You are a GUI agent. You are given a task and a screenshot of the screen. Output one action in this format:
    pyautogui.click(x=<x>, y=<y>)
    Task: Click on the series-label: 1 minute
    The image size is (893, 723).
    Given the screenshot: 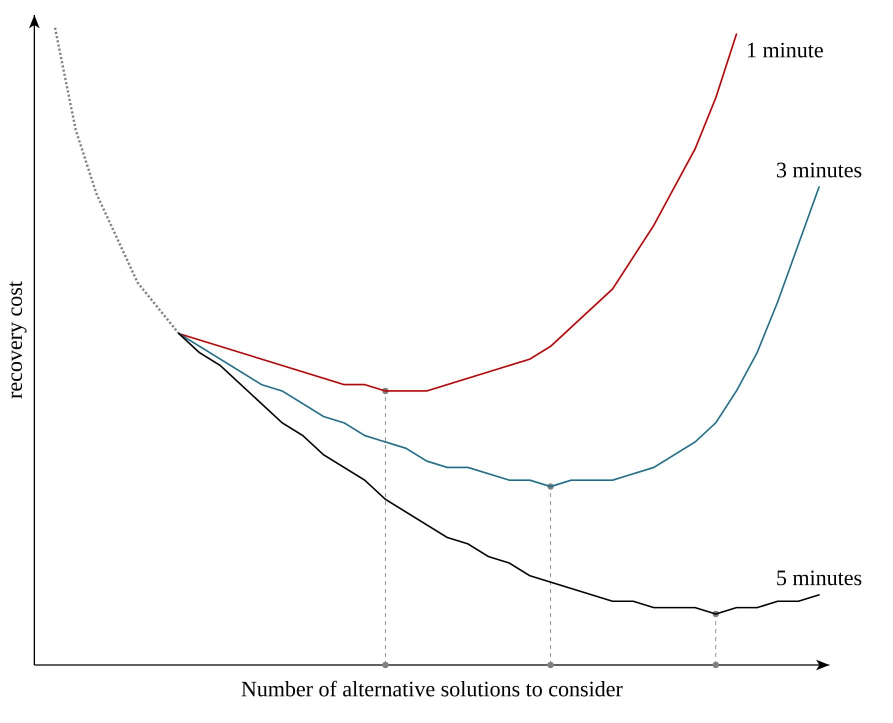 What is the action you would take?
    pyautogui.click(x=785, y=50)
    